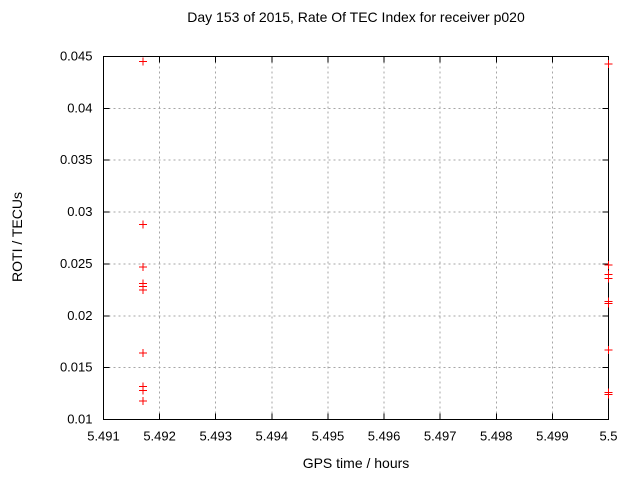 This screenshot has width=640, height=480. What do you see at coordinates (356, 463) in the screenshot?
I see `x-axis-label: GPS time / hours` at bounding box center [356, 463].